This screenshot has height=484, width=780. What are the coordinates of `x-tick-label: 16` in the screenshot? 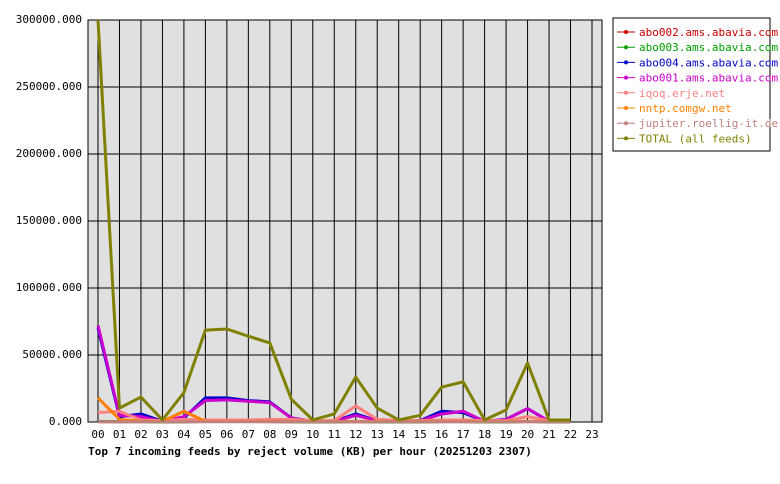 It's located at (441, 434).